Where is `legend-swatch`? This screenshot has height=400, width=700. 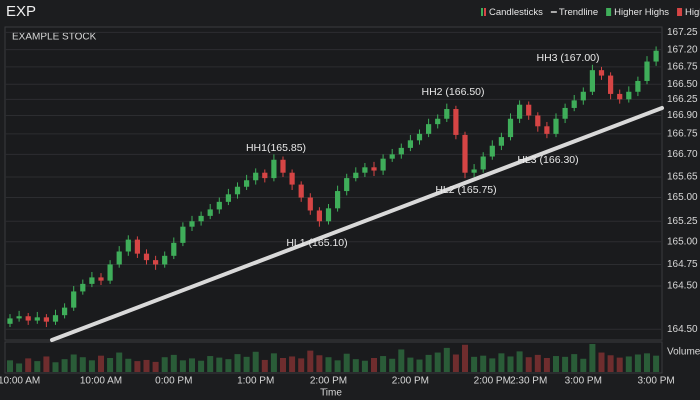
legend-swatch is located at coordinates (680, 12).